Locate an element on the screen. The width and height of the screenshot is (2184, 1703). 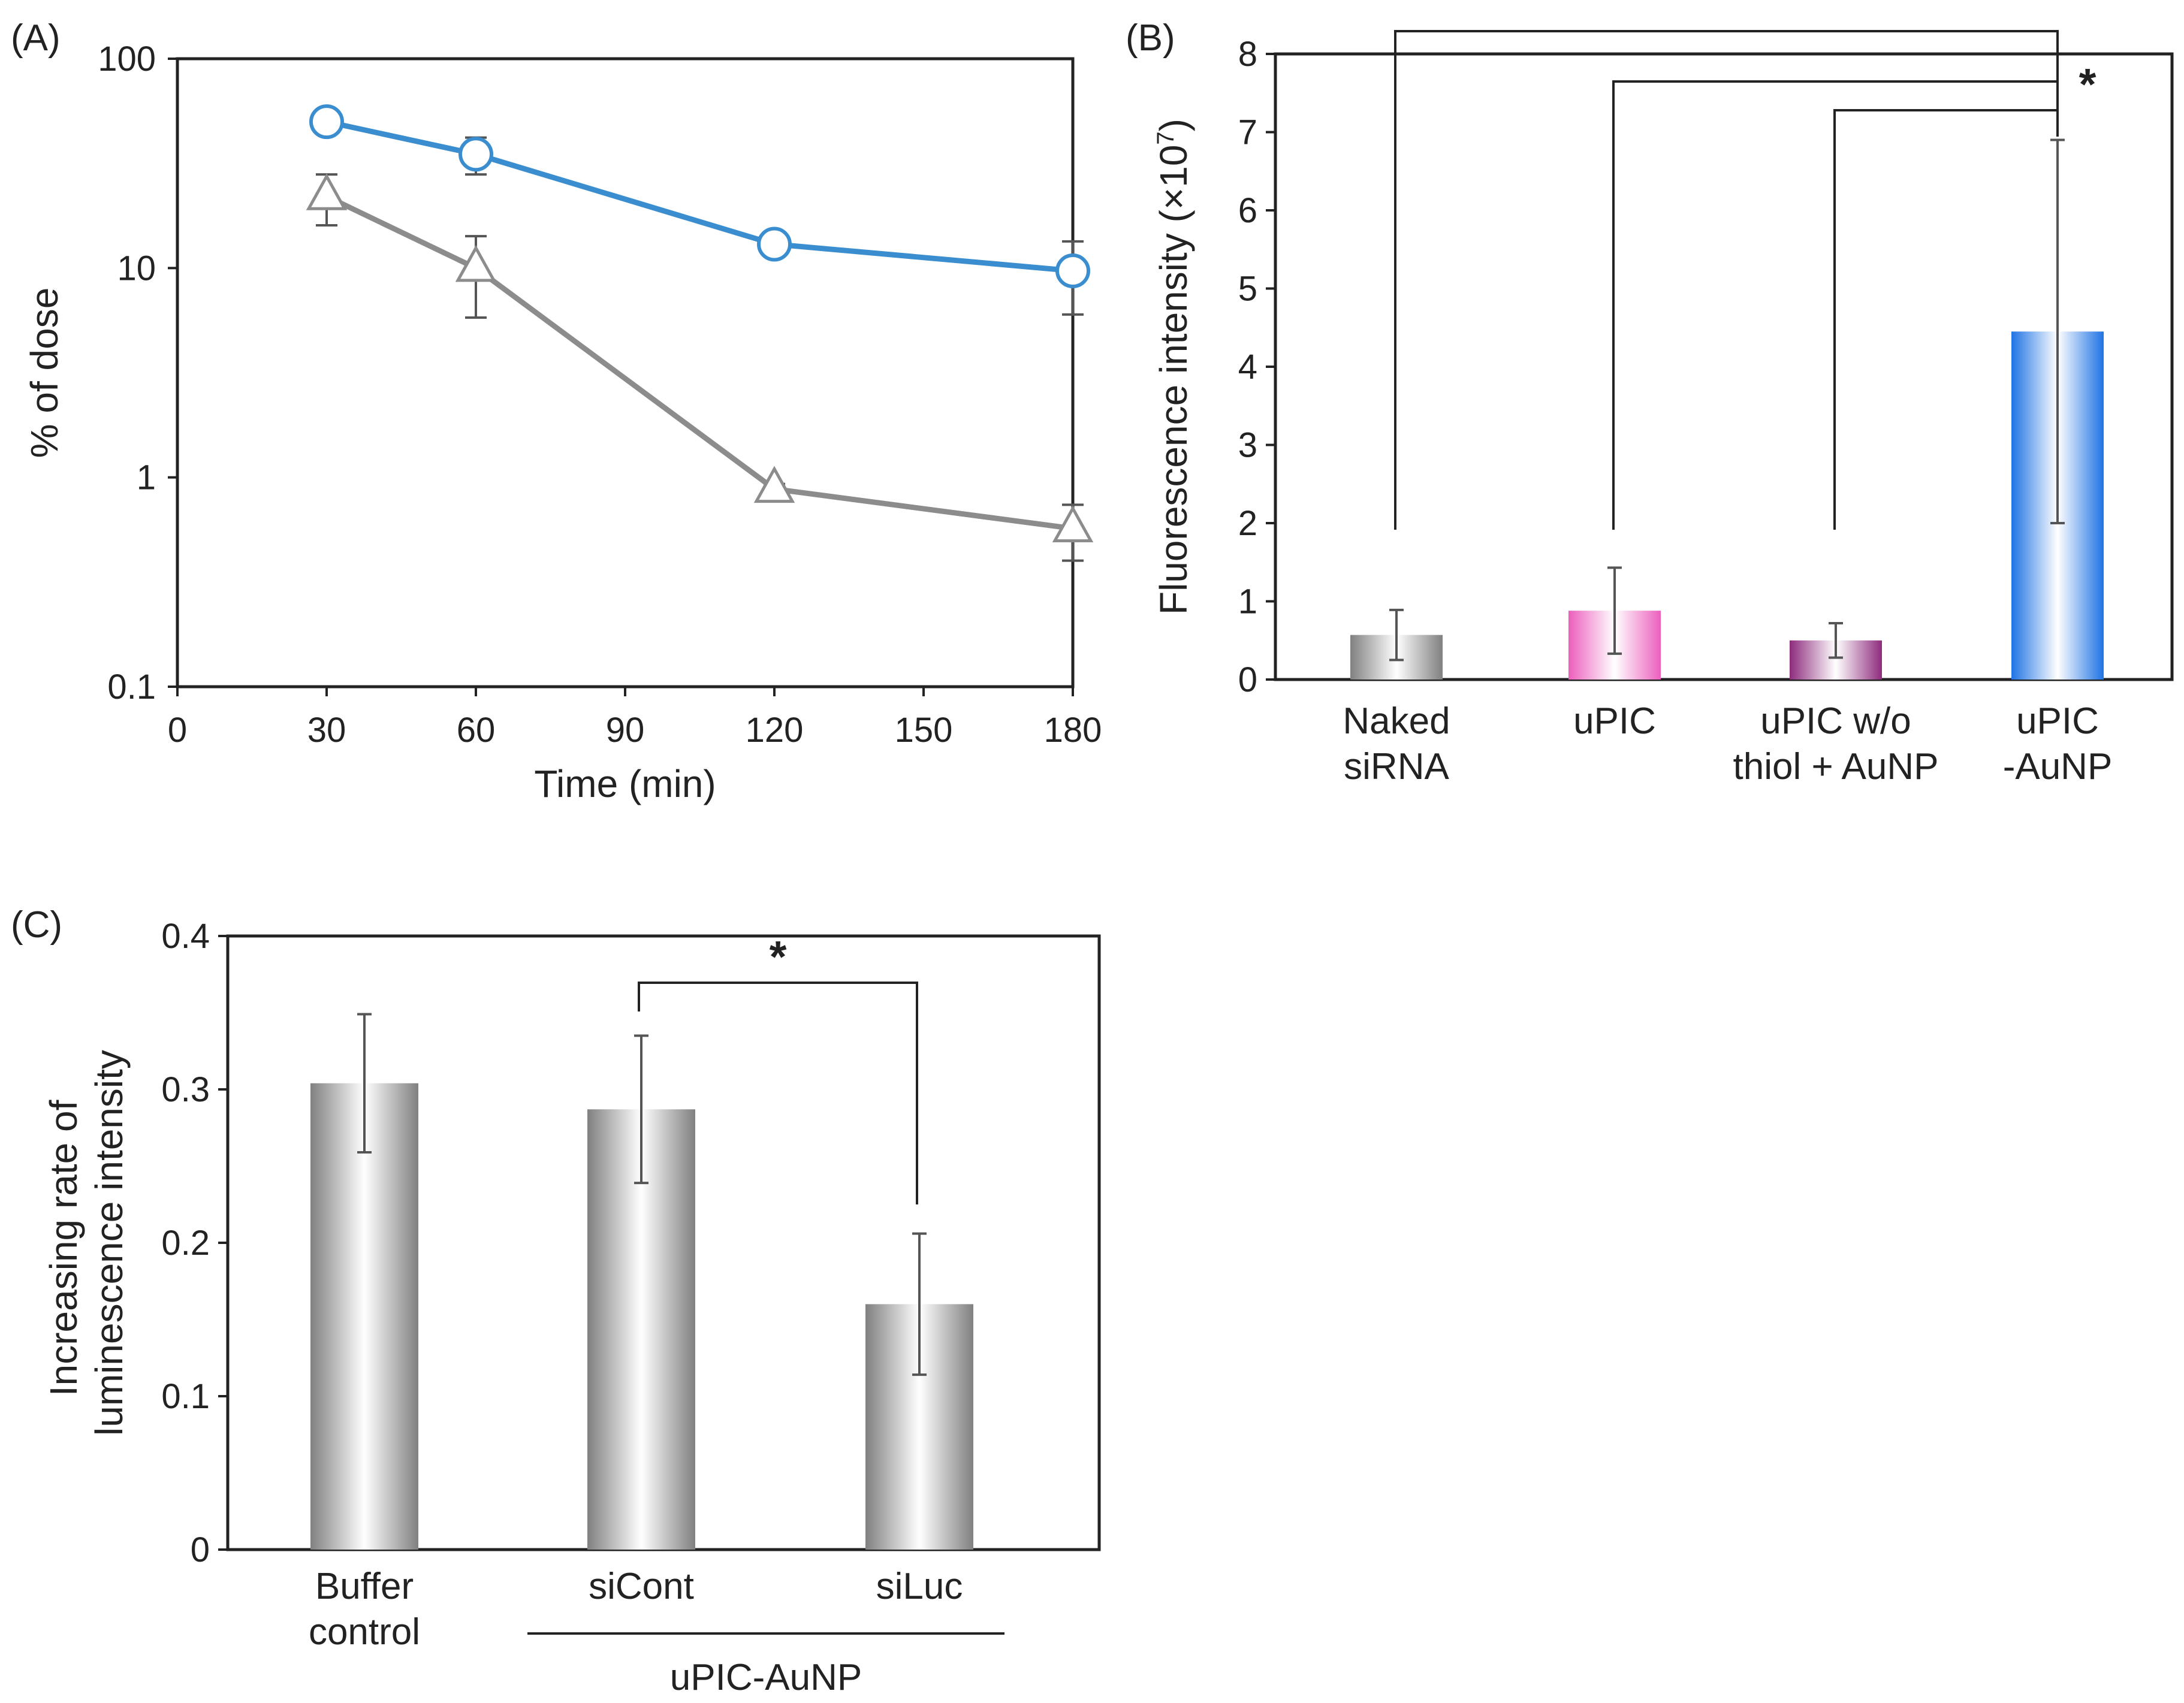
panel-a-x-tick-label-0: 0 is located at coordinates (177, 730).